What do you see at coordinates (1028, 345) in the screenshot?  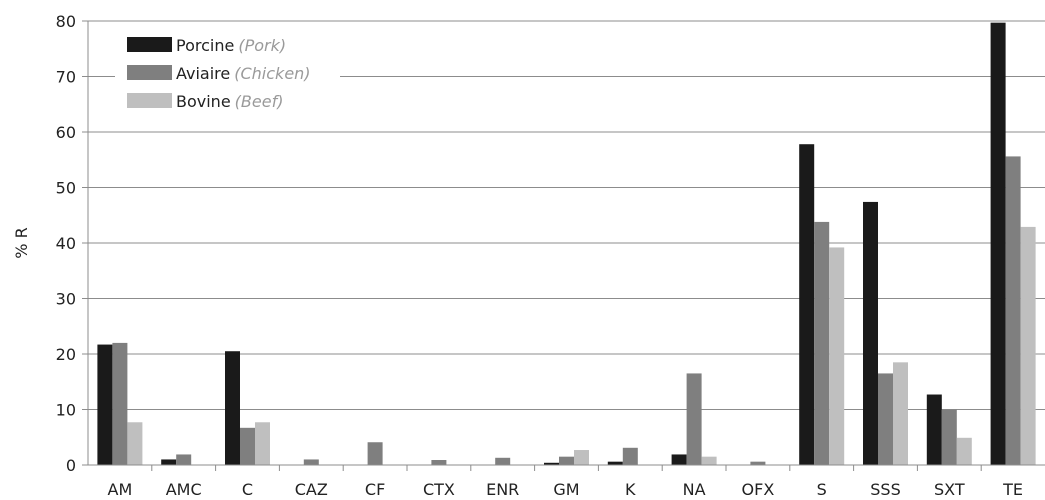 I see `bar-bovine-te` at bounding box center [1028, 345].